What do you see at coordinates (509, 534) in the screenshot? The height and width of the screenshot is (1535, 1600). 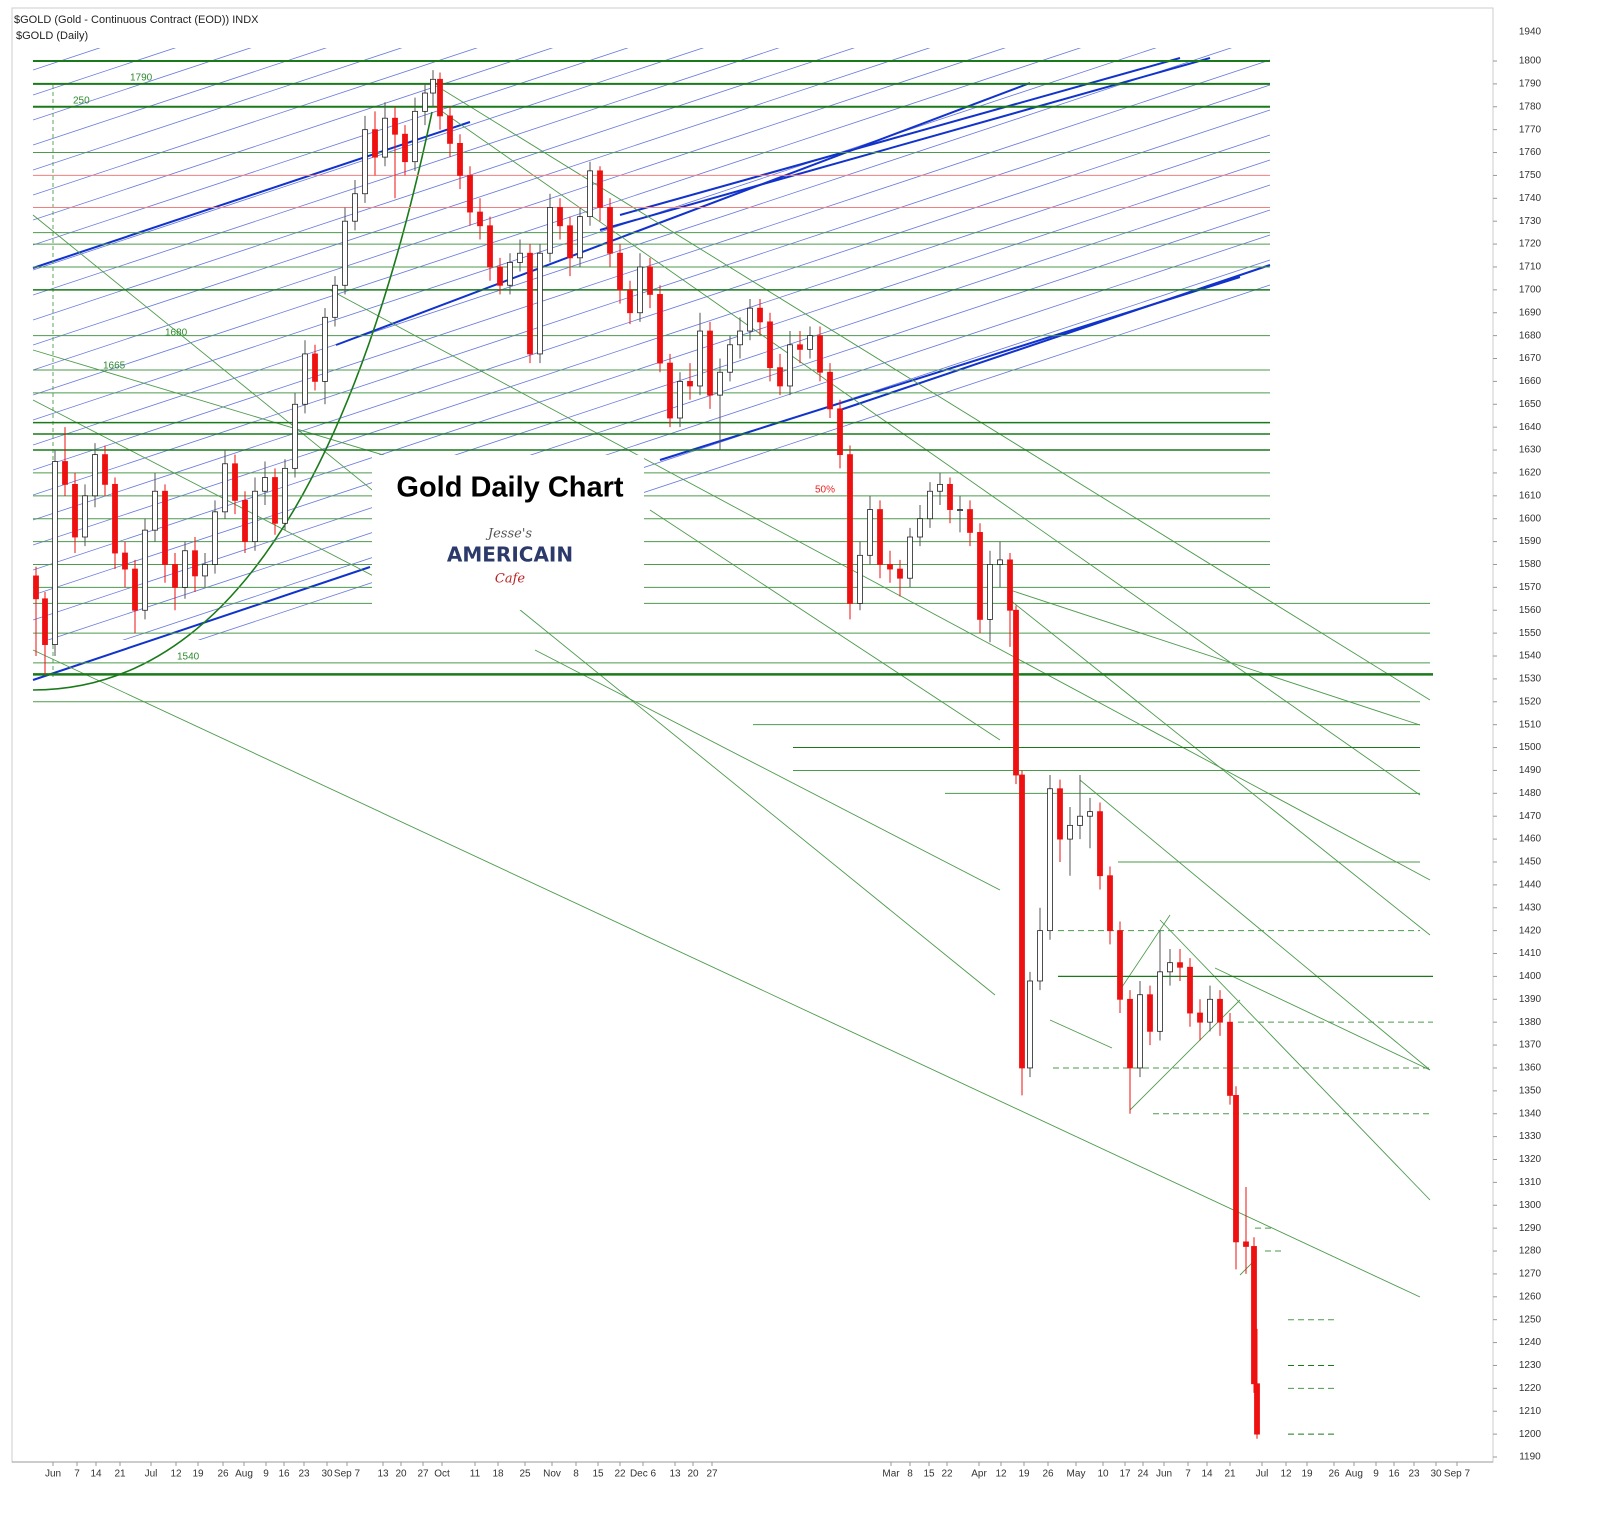 I see `logo-top: Jesse's` at bounding box center [509, 534].